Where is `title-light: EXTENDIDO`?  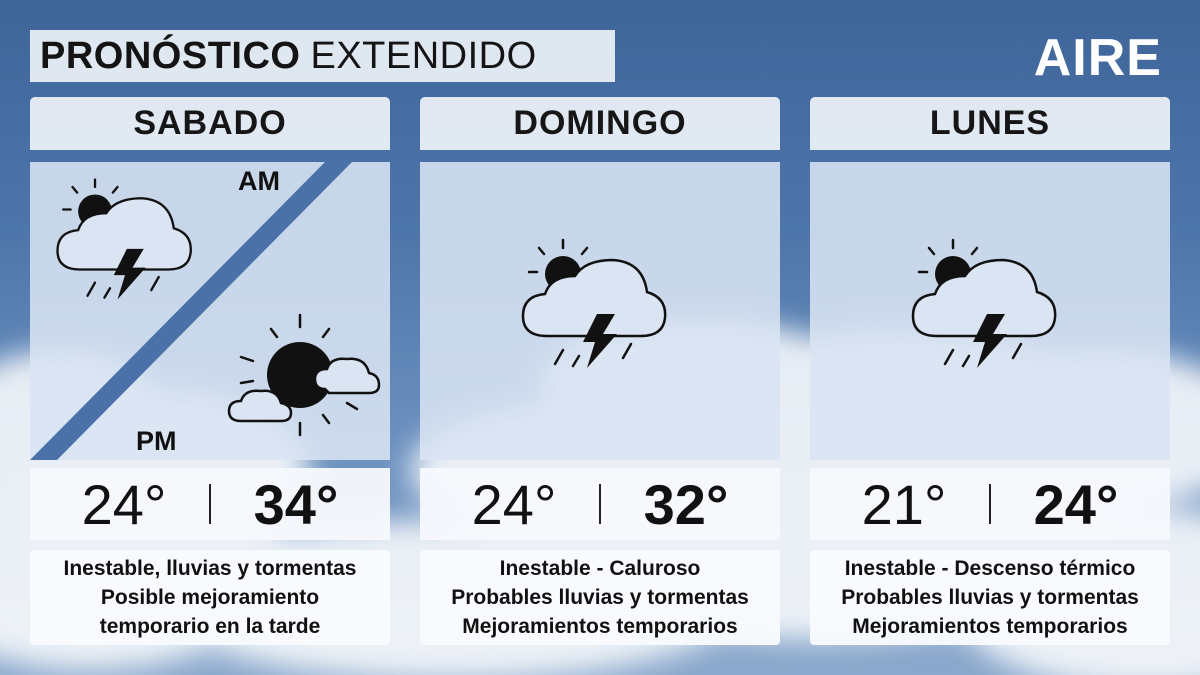
title-light: EXTENDIDO is located at coordinates (423, 55).